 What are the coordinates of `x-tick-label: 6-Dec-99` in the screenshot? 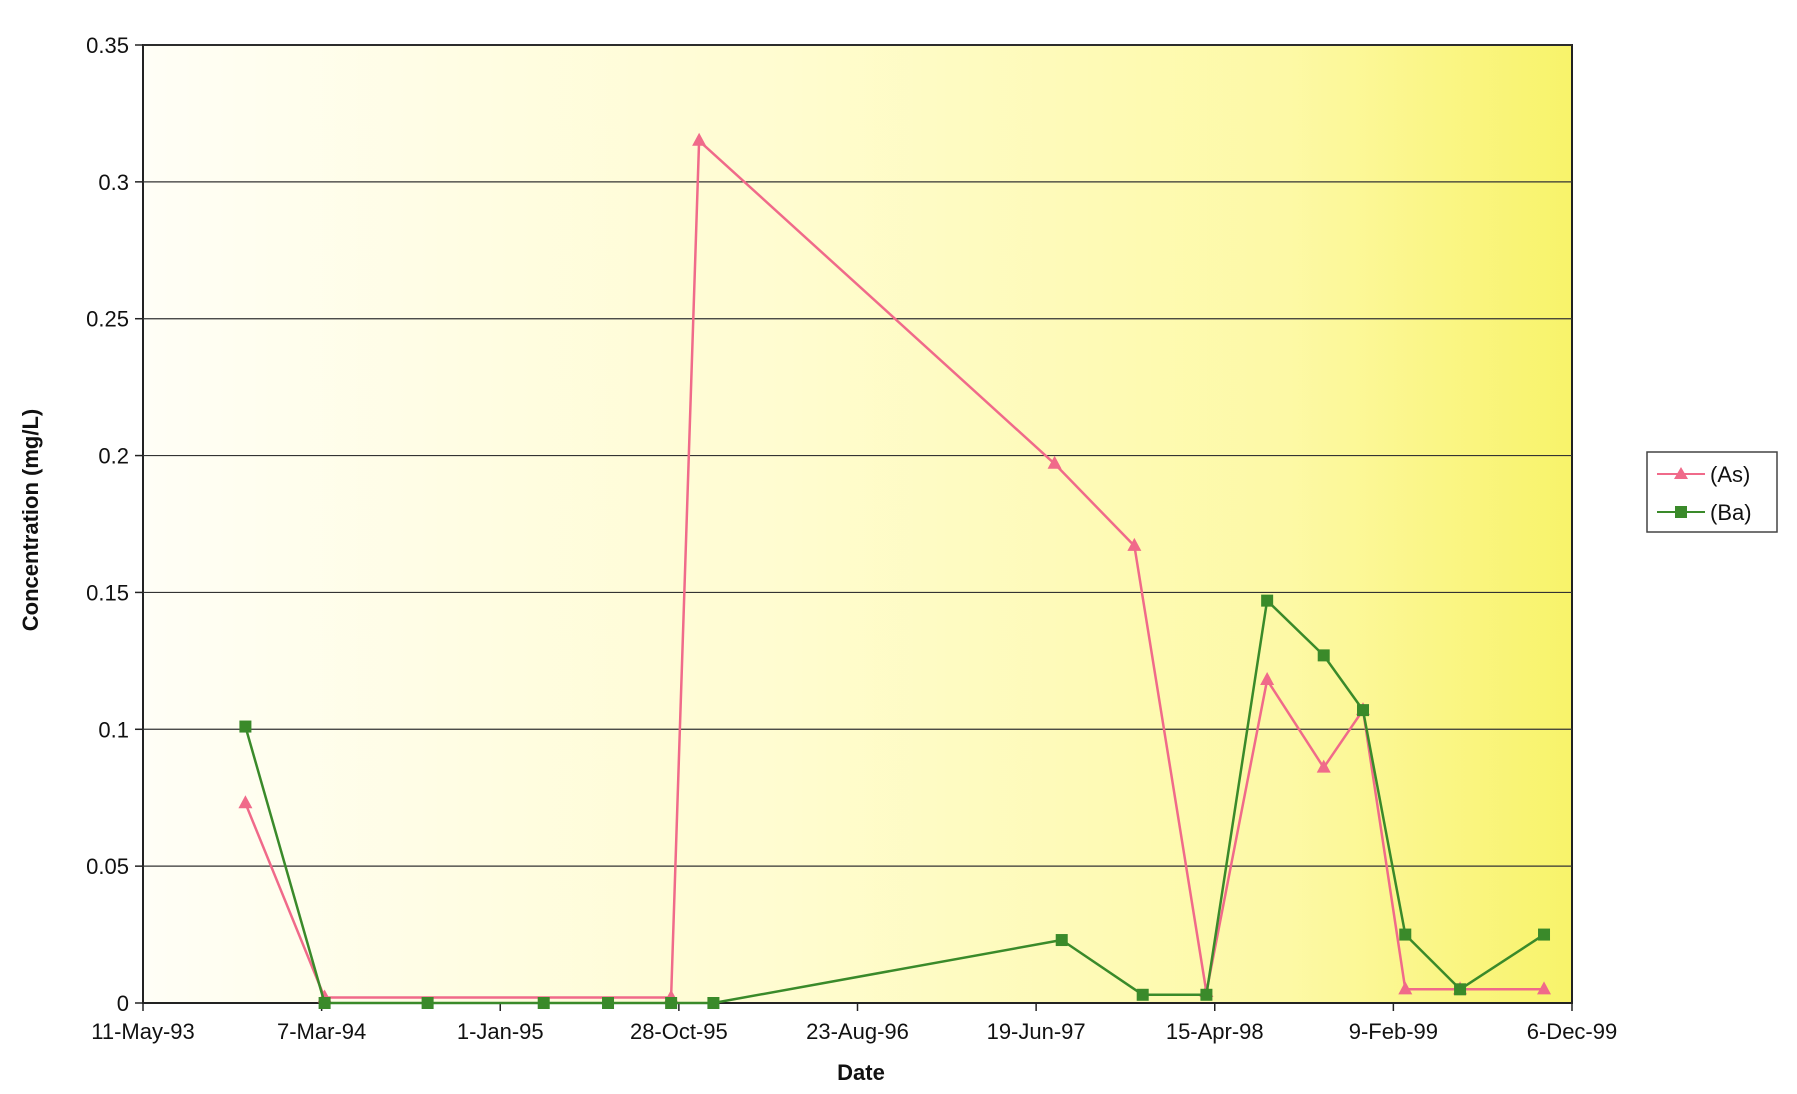 It's located at (1572, 1031).